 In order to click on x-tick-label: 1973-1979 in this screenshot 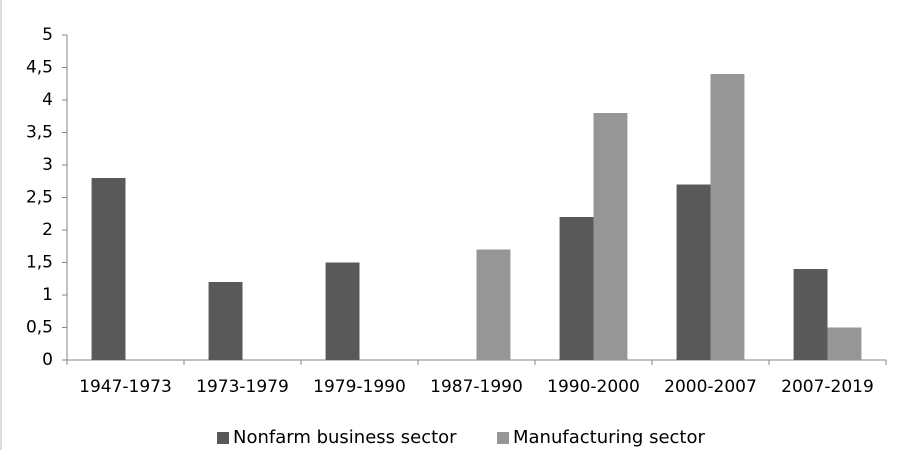, I will do `click(242, 387)`.